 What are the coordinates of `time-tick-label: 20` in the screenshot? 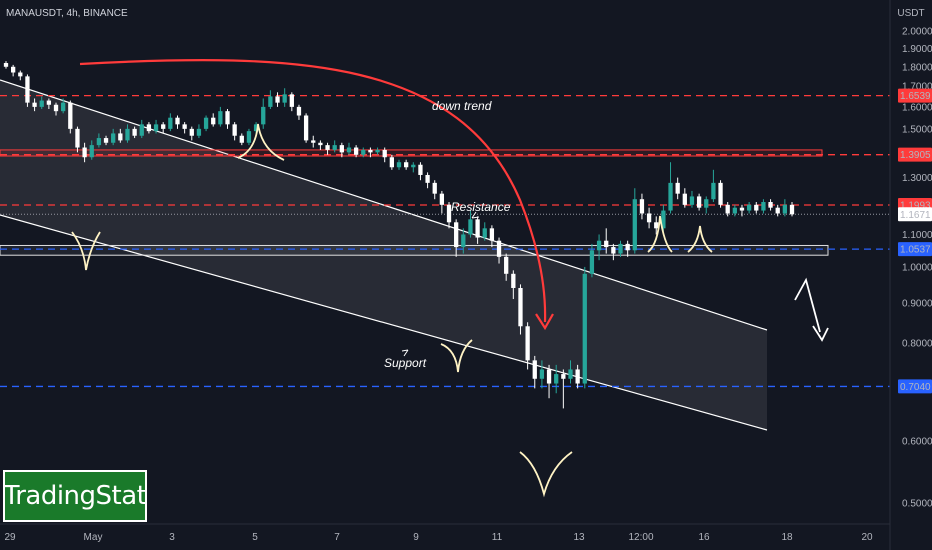 It's located at (867, 537).